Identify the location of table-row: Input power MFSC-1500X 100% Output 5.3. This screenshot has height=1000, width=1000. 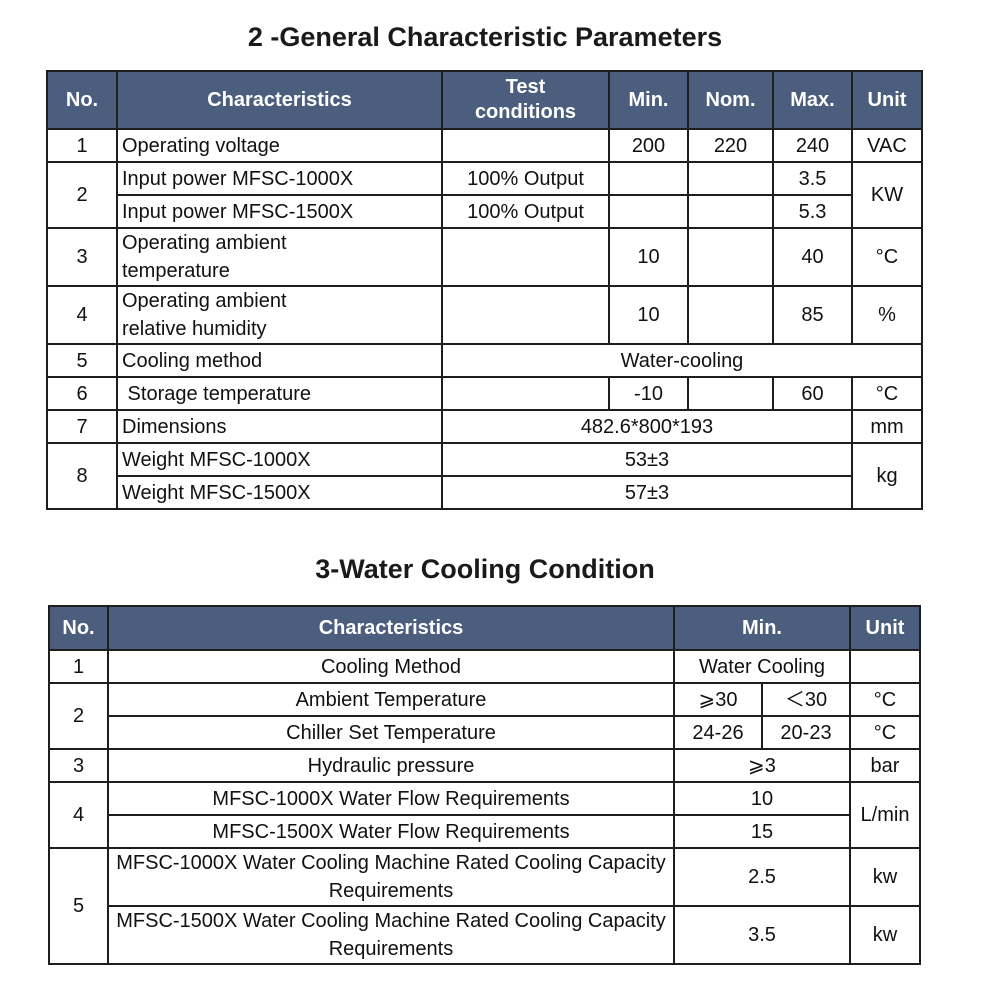
(484, 211).